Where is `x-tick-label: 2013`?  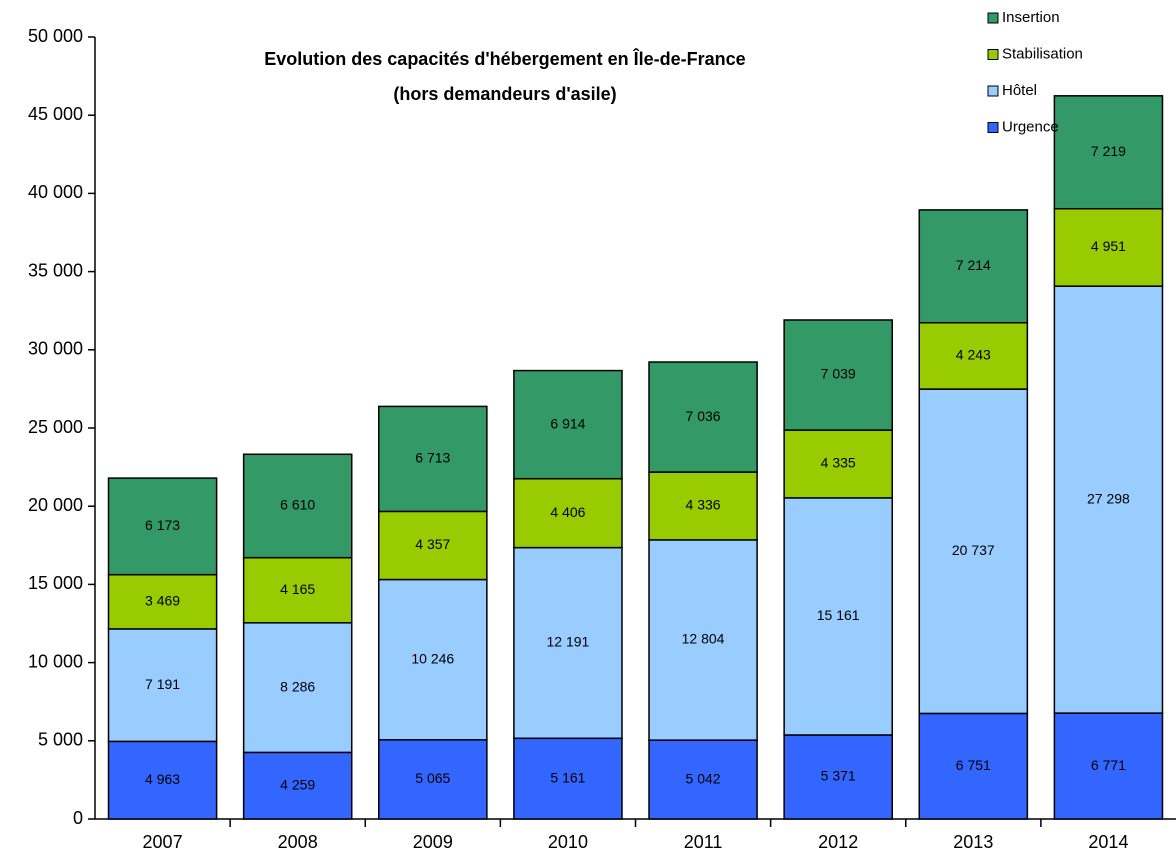
x-tick-label: 2013 is located at coordinates (973, 842).